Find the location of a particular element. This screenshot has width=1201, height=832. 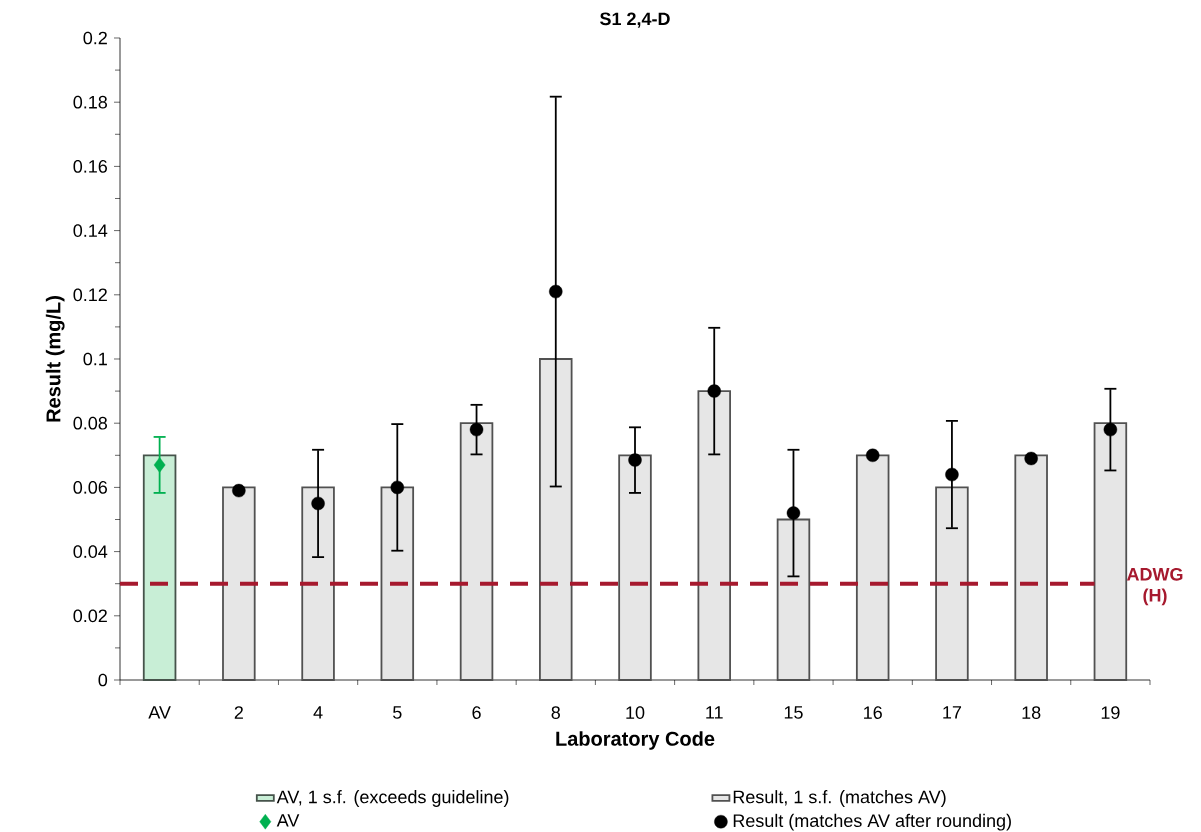

x-tick-label: 17 is located at coordinates (952, 712).